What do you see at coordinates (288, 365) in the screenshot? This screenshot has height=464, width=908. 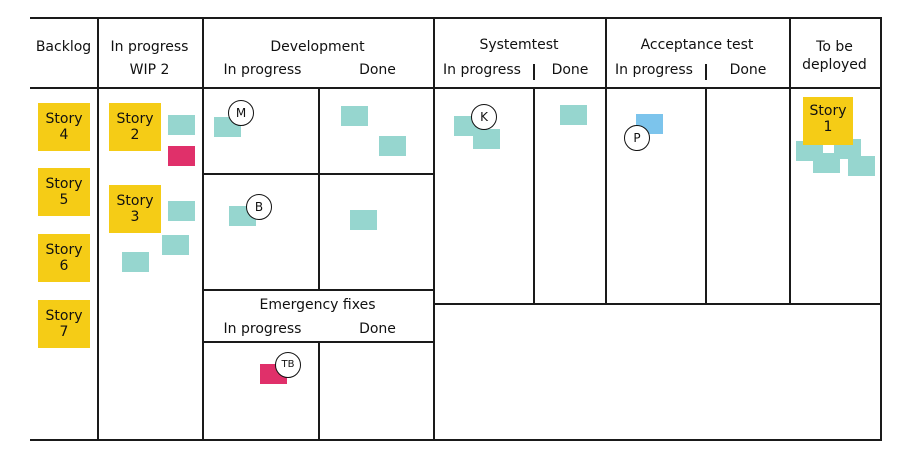 I see `avatar-tb: TB` at bounding box center [288, 365].